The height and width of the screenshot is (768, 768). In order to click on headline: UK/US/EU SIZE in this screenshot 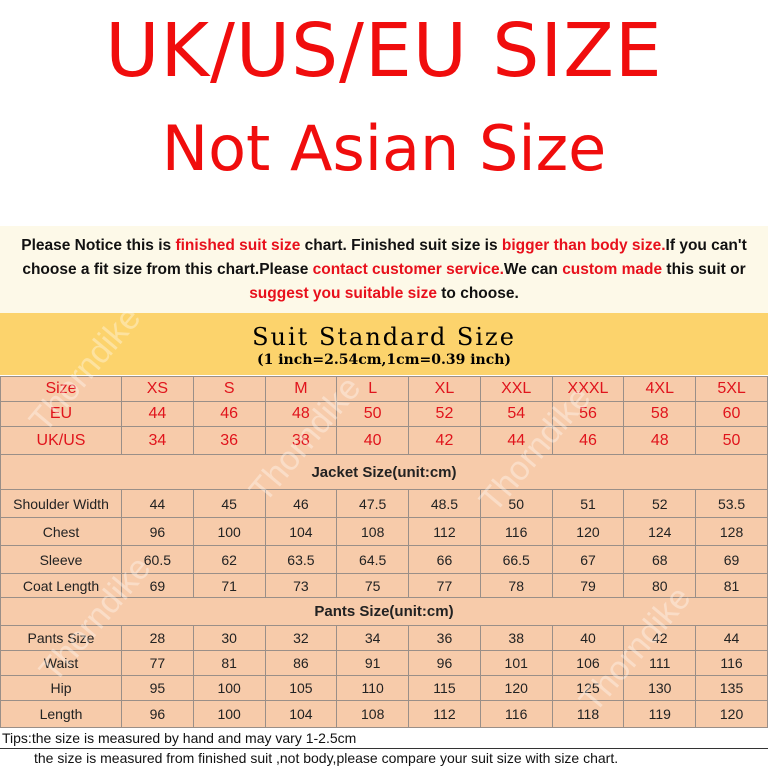, I will do `click(384, 51)`.